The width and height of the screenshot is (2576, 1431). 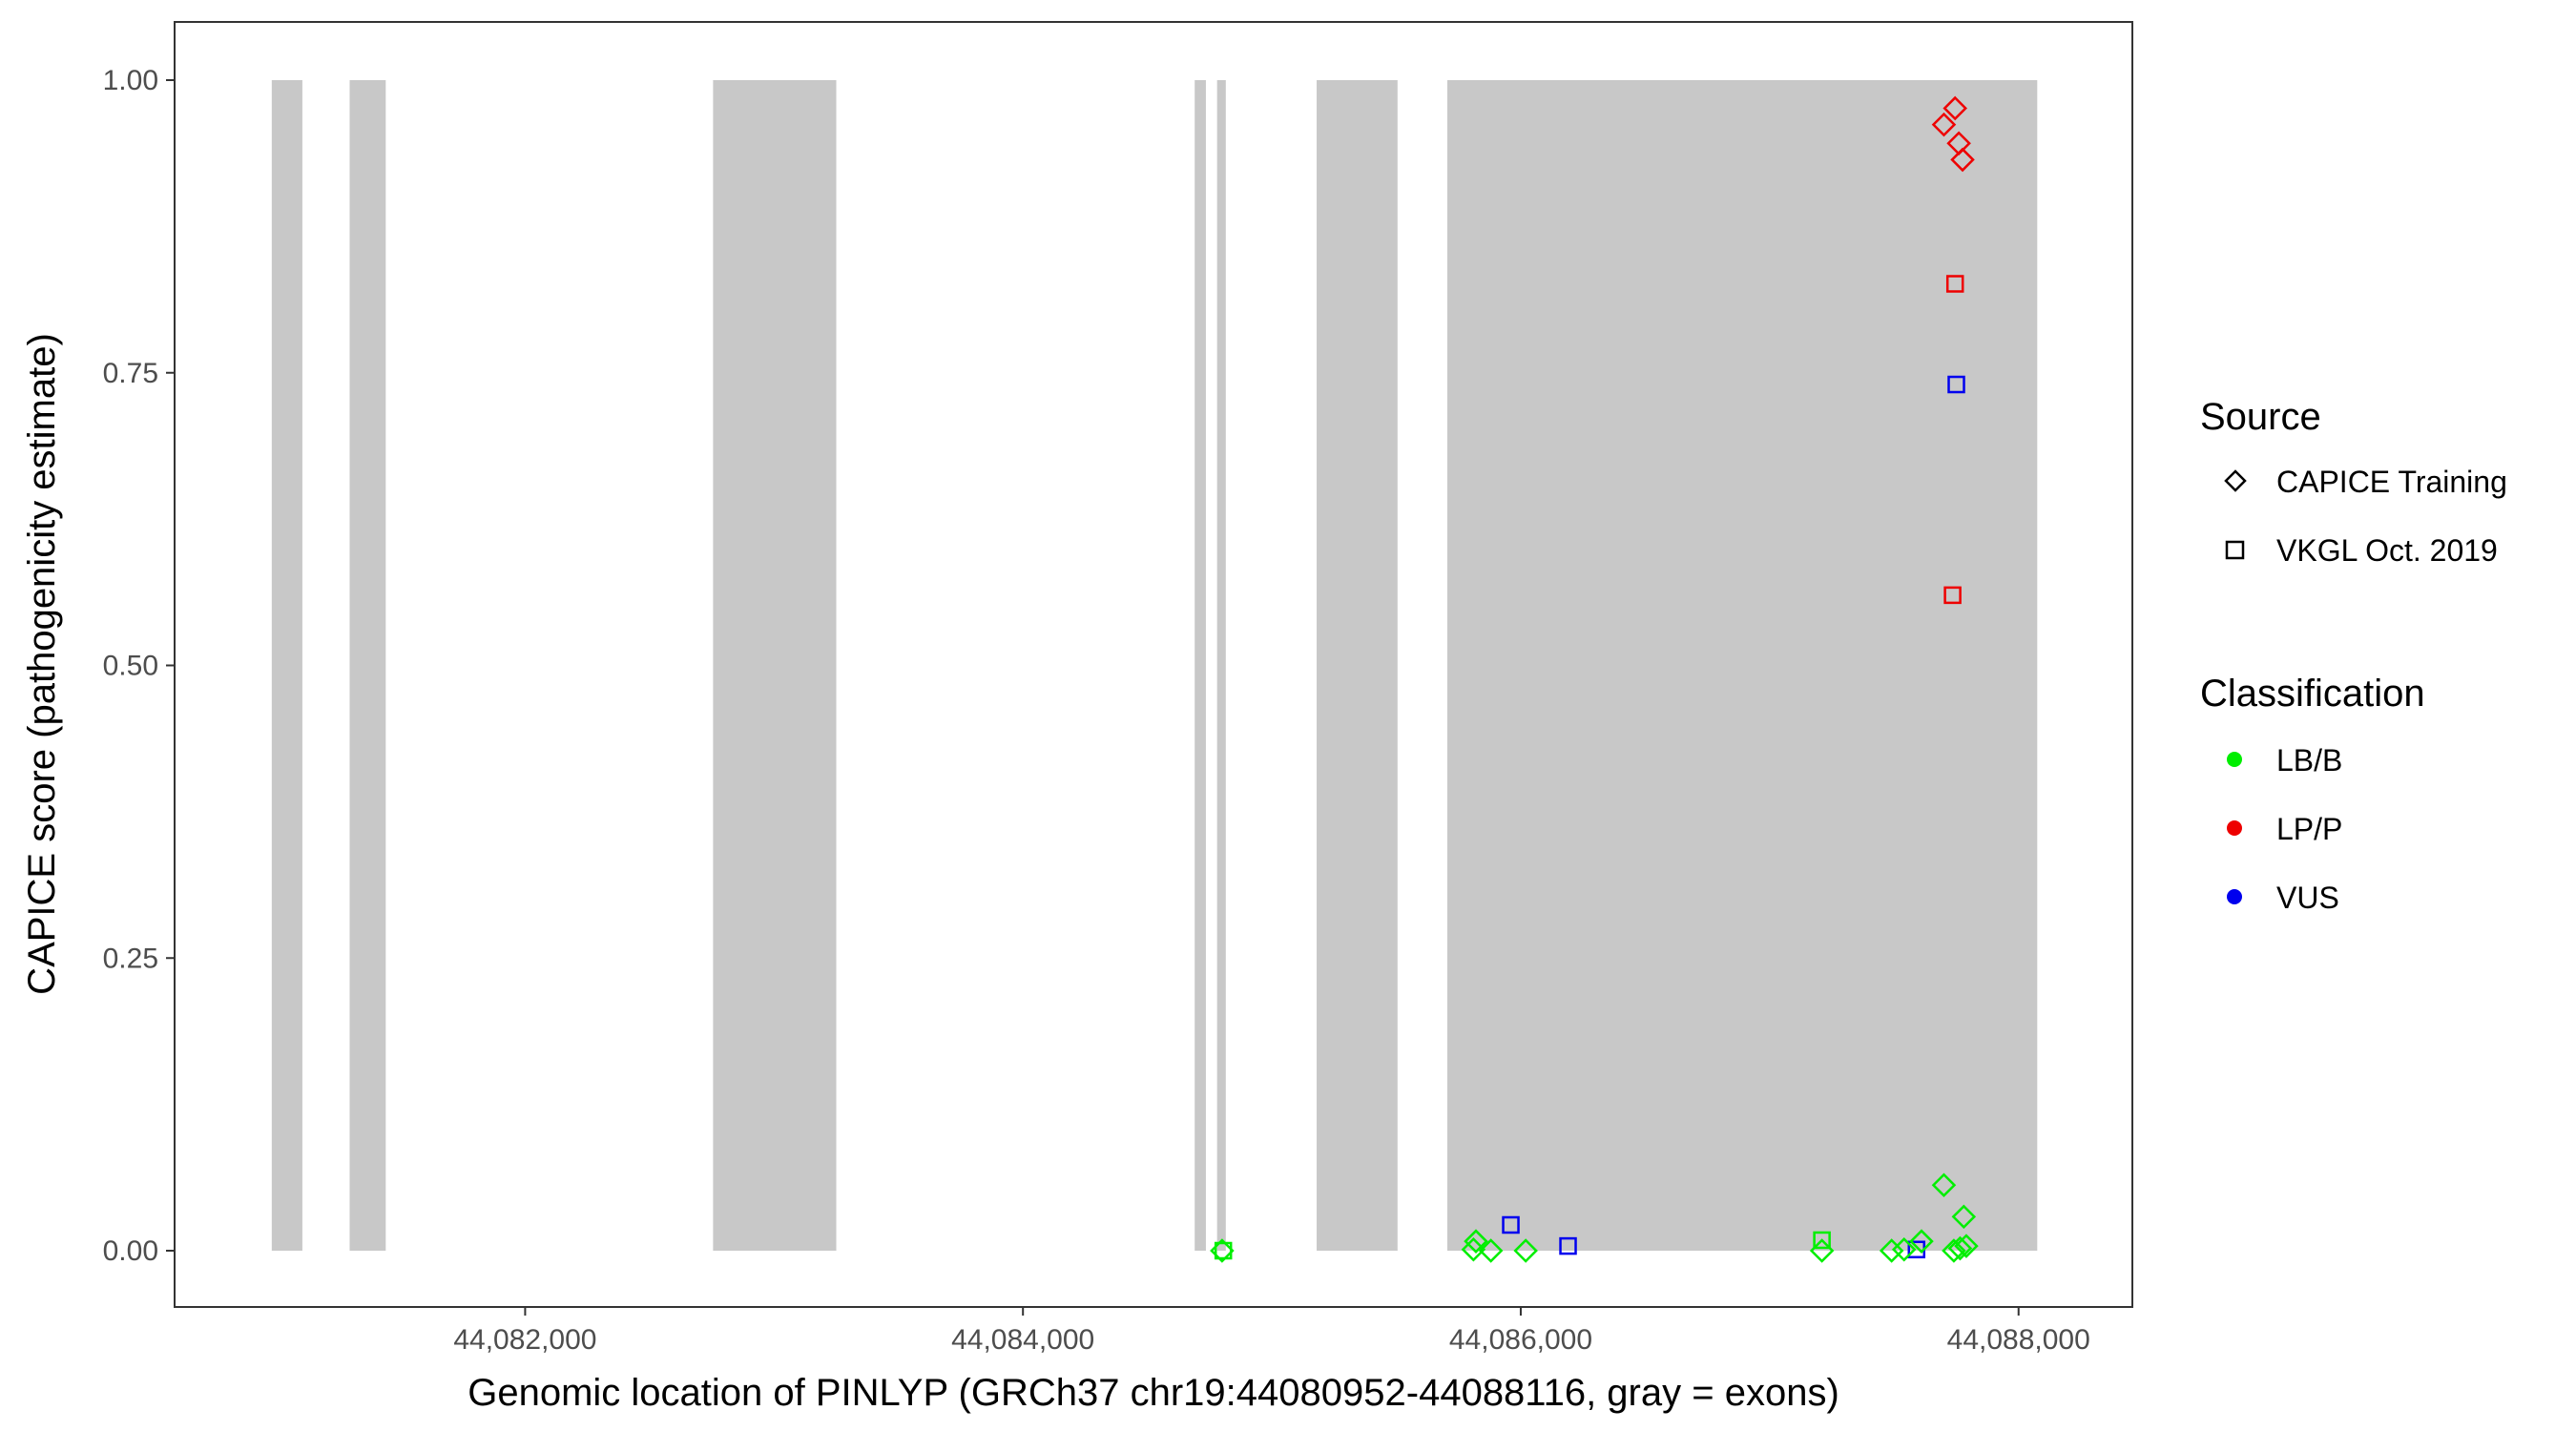 What do you see at coordinates (1520, 1340) in the screenshot?
I see `x-tick-label-2: 44,086,000` at bounding box center [1520, 1340].